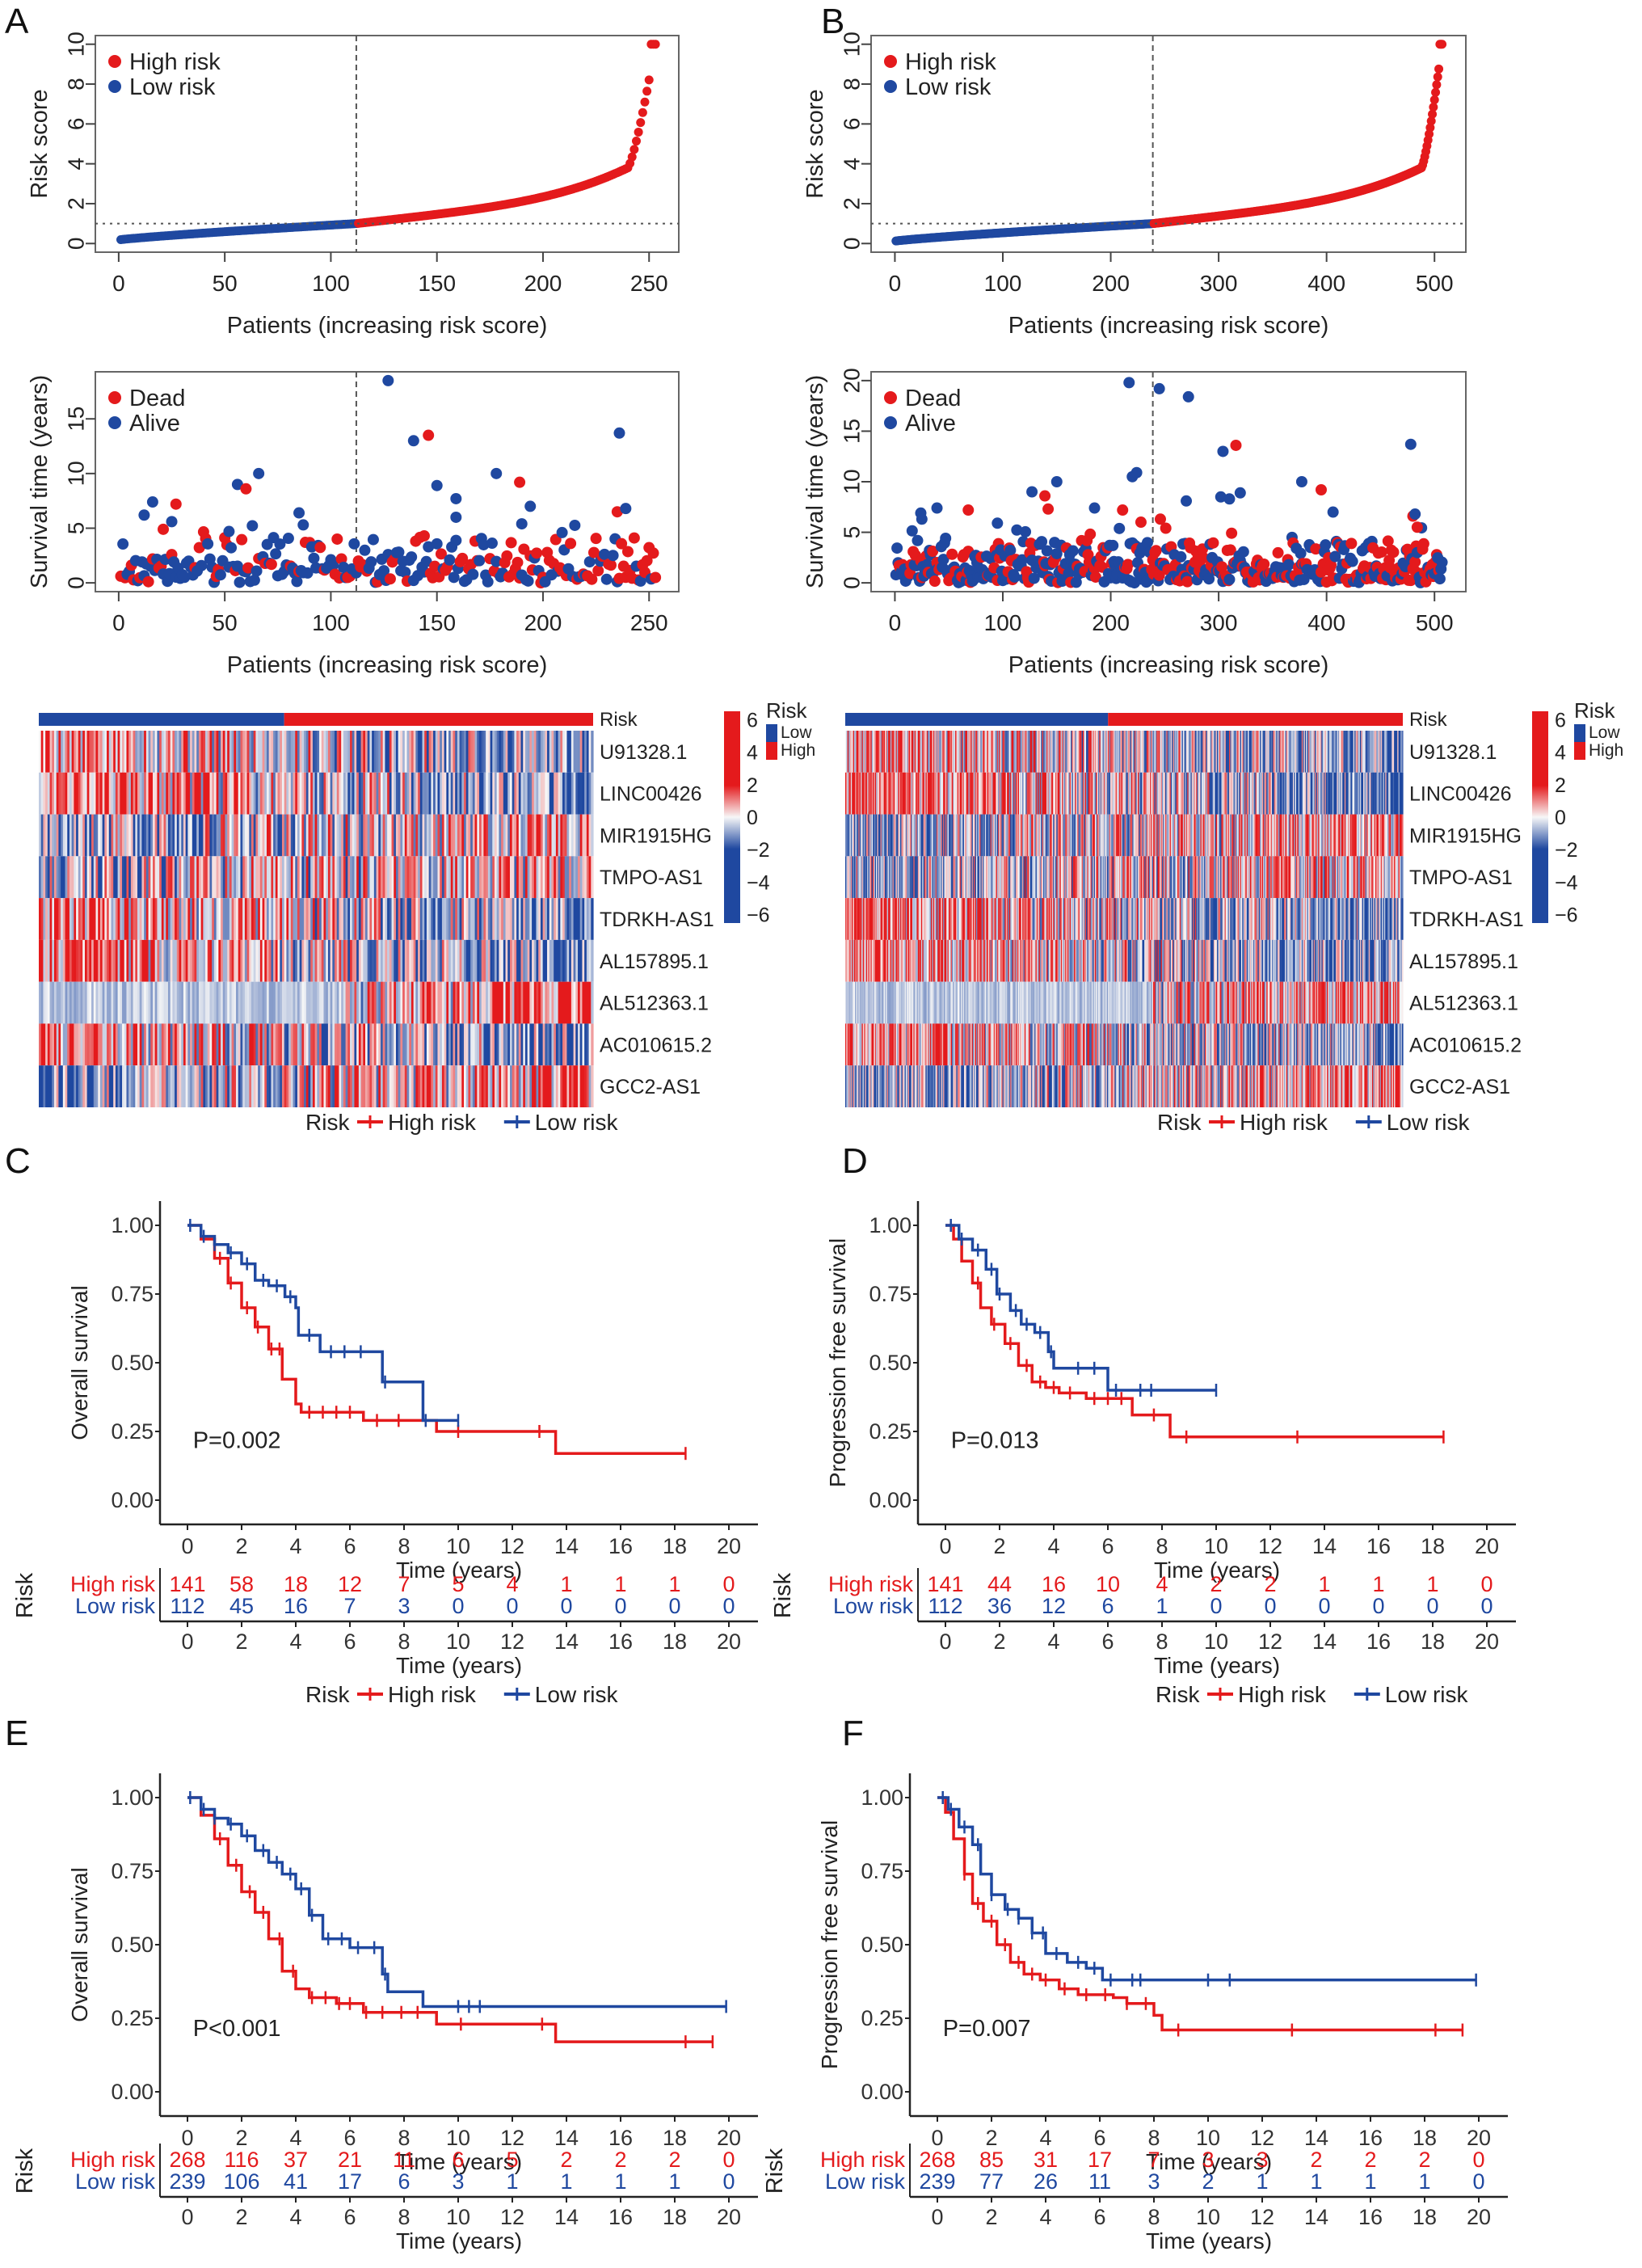  I want to click on row-label: TDRKH-AS1, so click(657, 919).